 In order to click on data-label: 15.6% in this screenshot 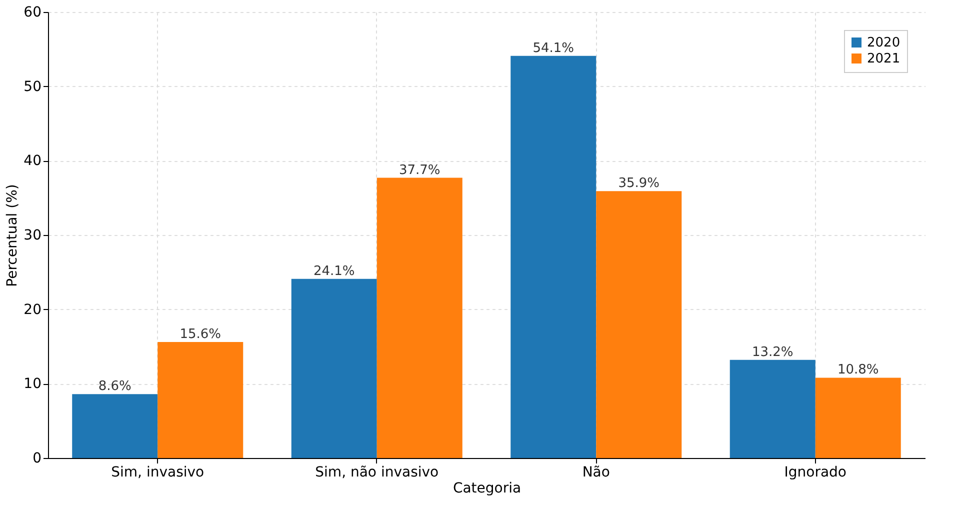, I will do `click(201, 334)`.